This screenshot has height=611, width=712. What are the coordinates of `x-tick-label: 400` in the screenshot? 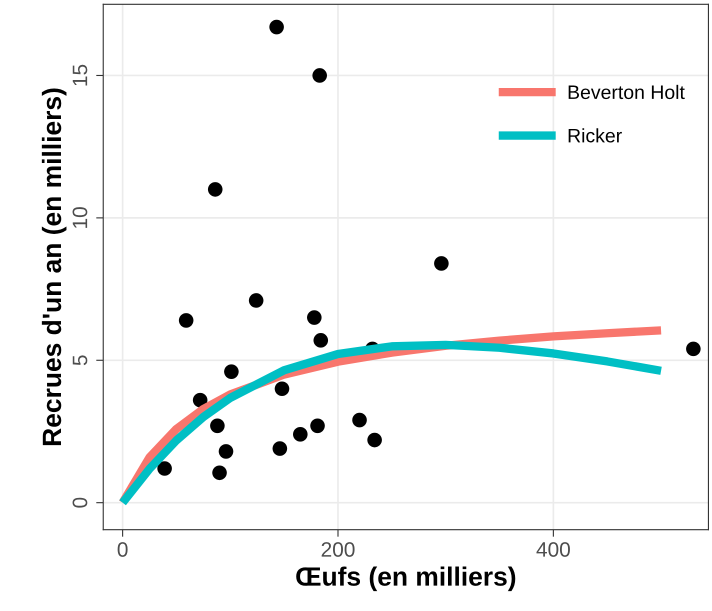 It's located at (553, 549).